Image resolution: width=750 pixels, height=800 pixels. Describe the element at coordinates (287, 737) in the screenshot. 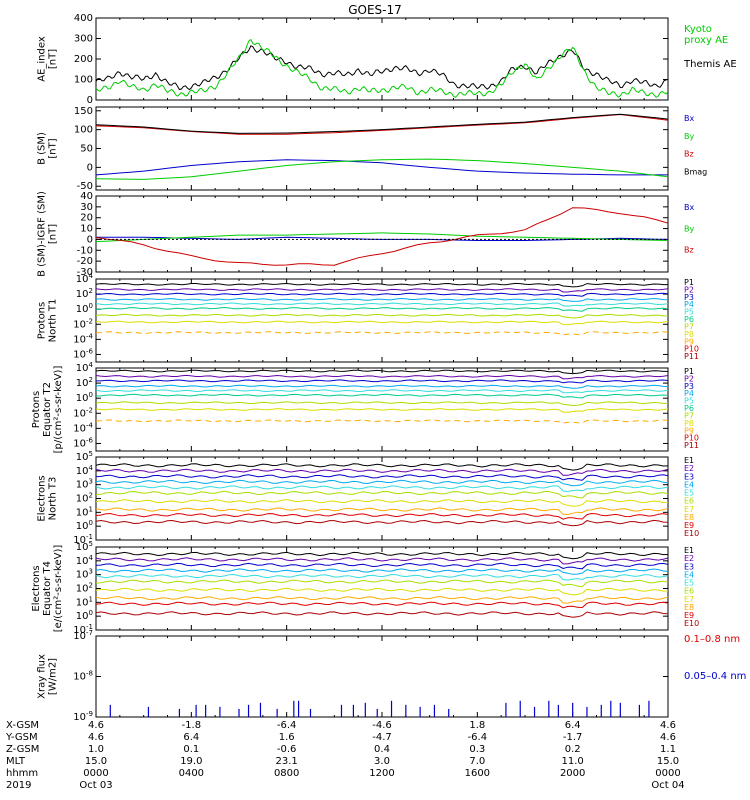

I see `xaxis-row-value: 1.6` at that location.